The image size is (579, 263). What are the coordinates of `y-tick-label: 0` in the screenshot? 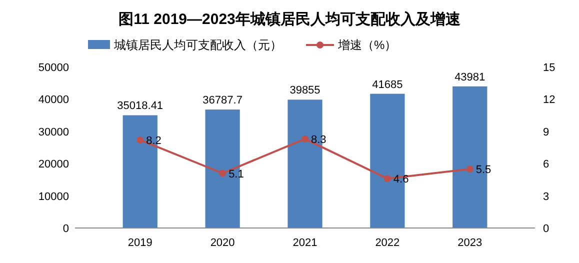 It's located at (65, 229).